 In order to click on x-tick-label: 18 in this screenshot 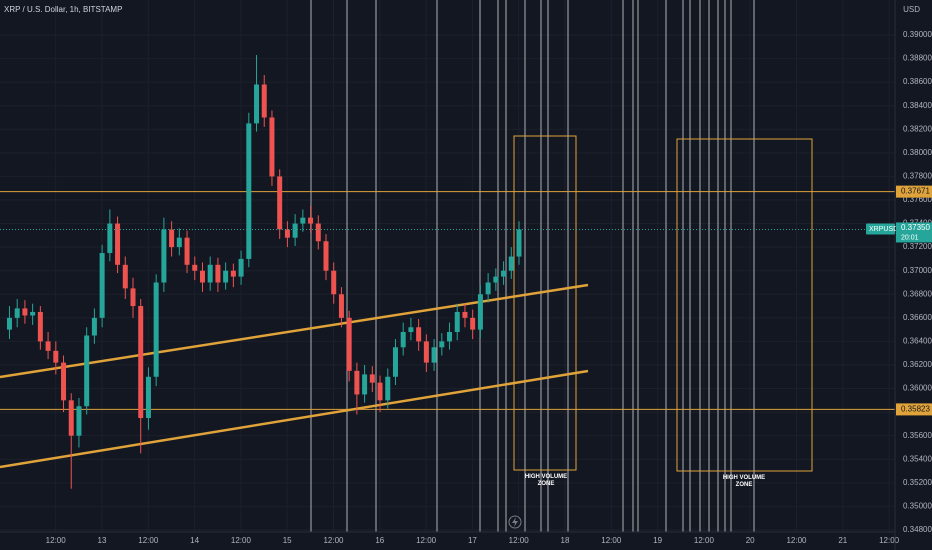, I will do `click(565, 540)`.